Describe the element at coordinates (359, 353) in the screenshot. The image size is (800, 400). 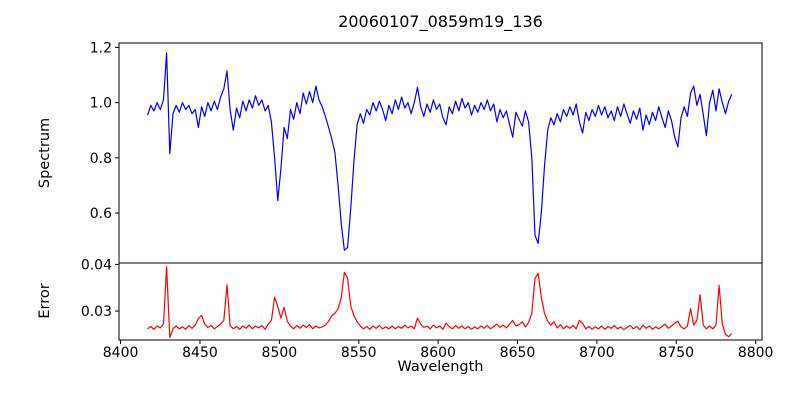
I see `x-tick-label: 8550` at that location.